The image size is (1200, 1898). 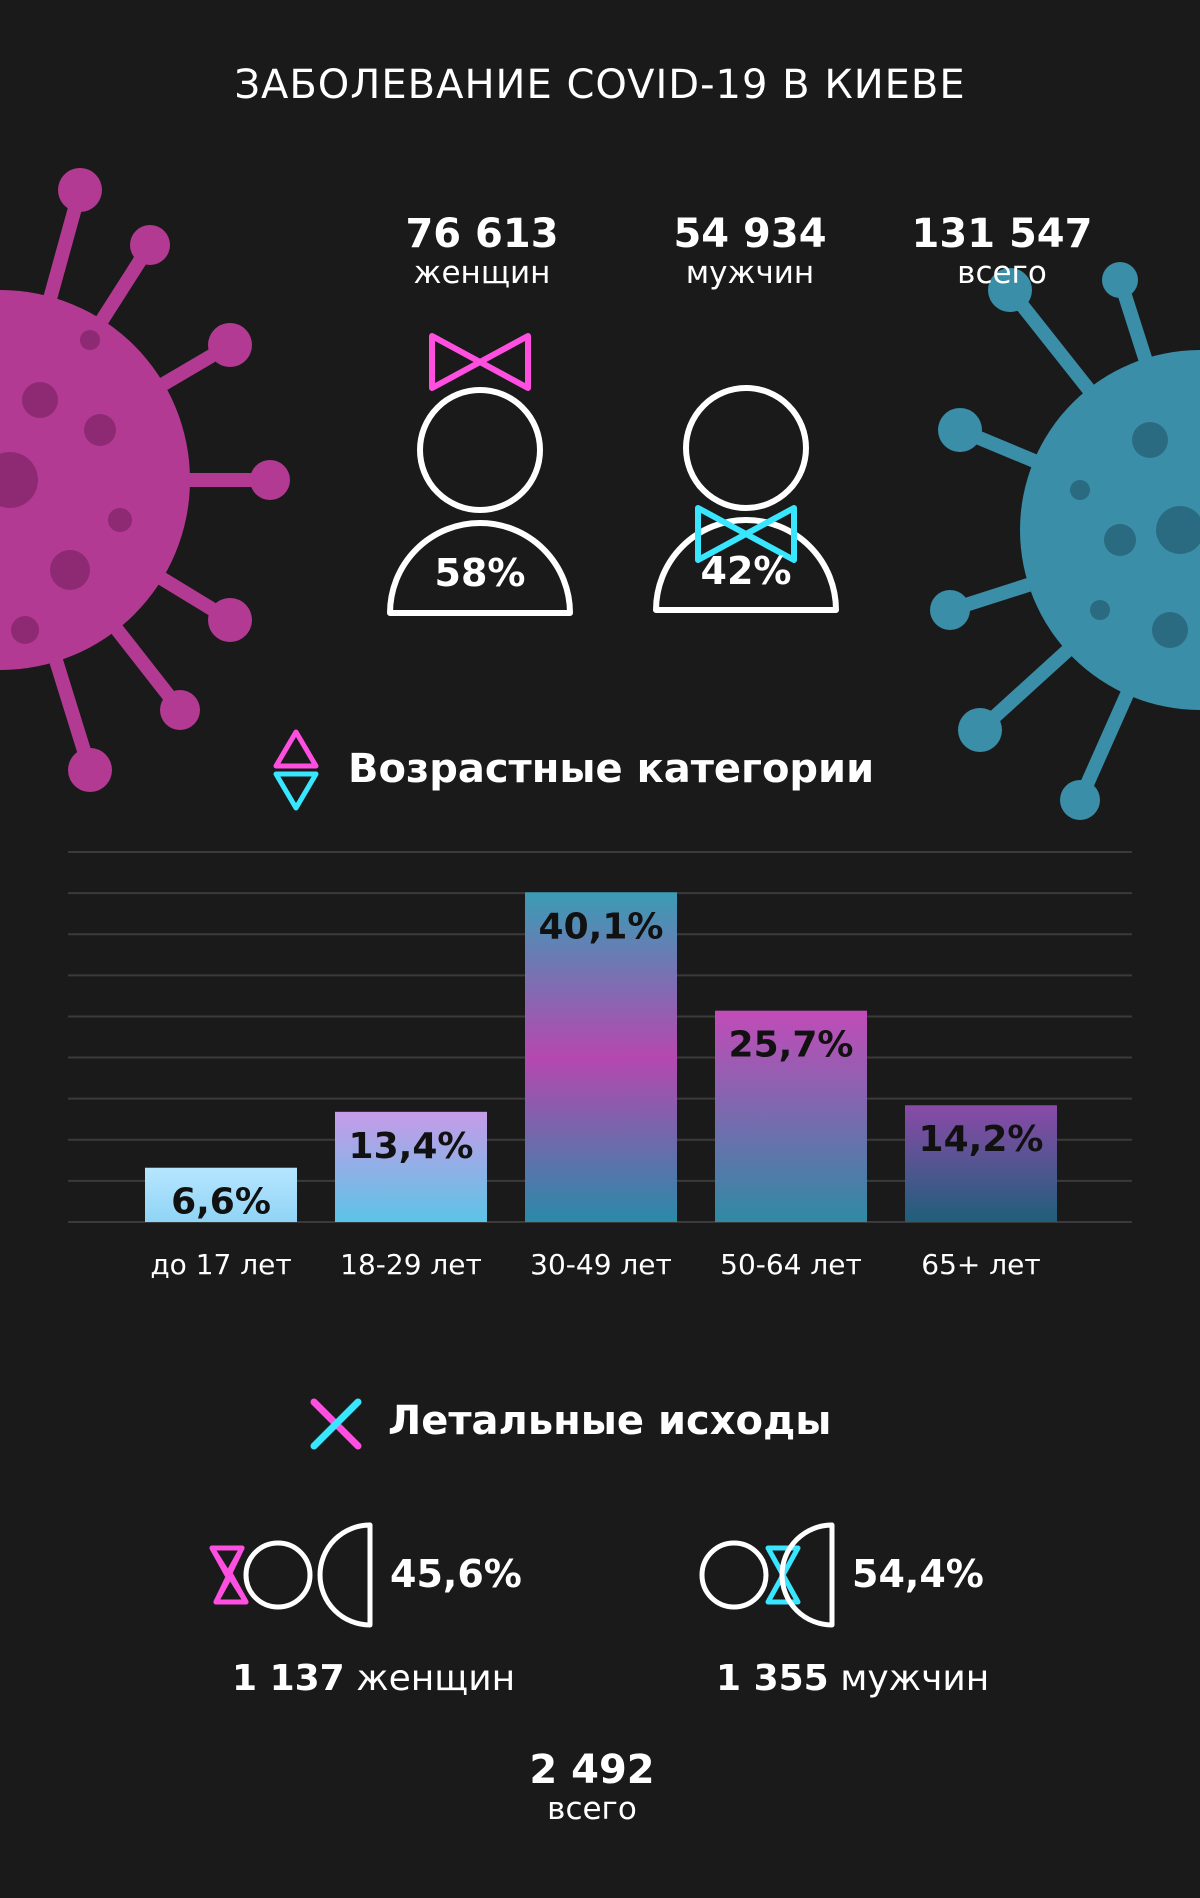 What do you see at coordinates (610, 1421) in the screenshot?
I see `deaths-section-title: Летальные исходы` at bounding box center [610, 1421].